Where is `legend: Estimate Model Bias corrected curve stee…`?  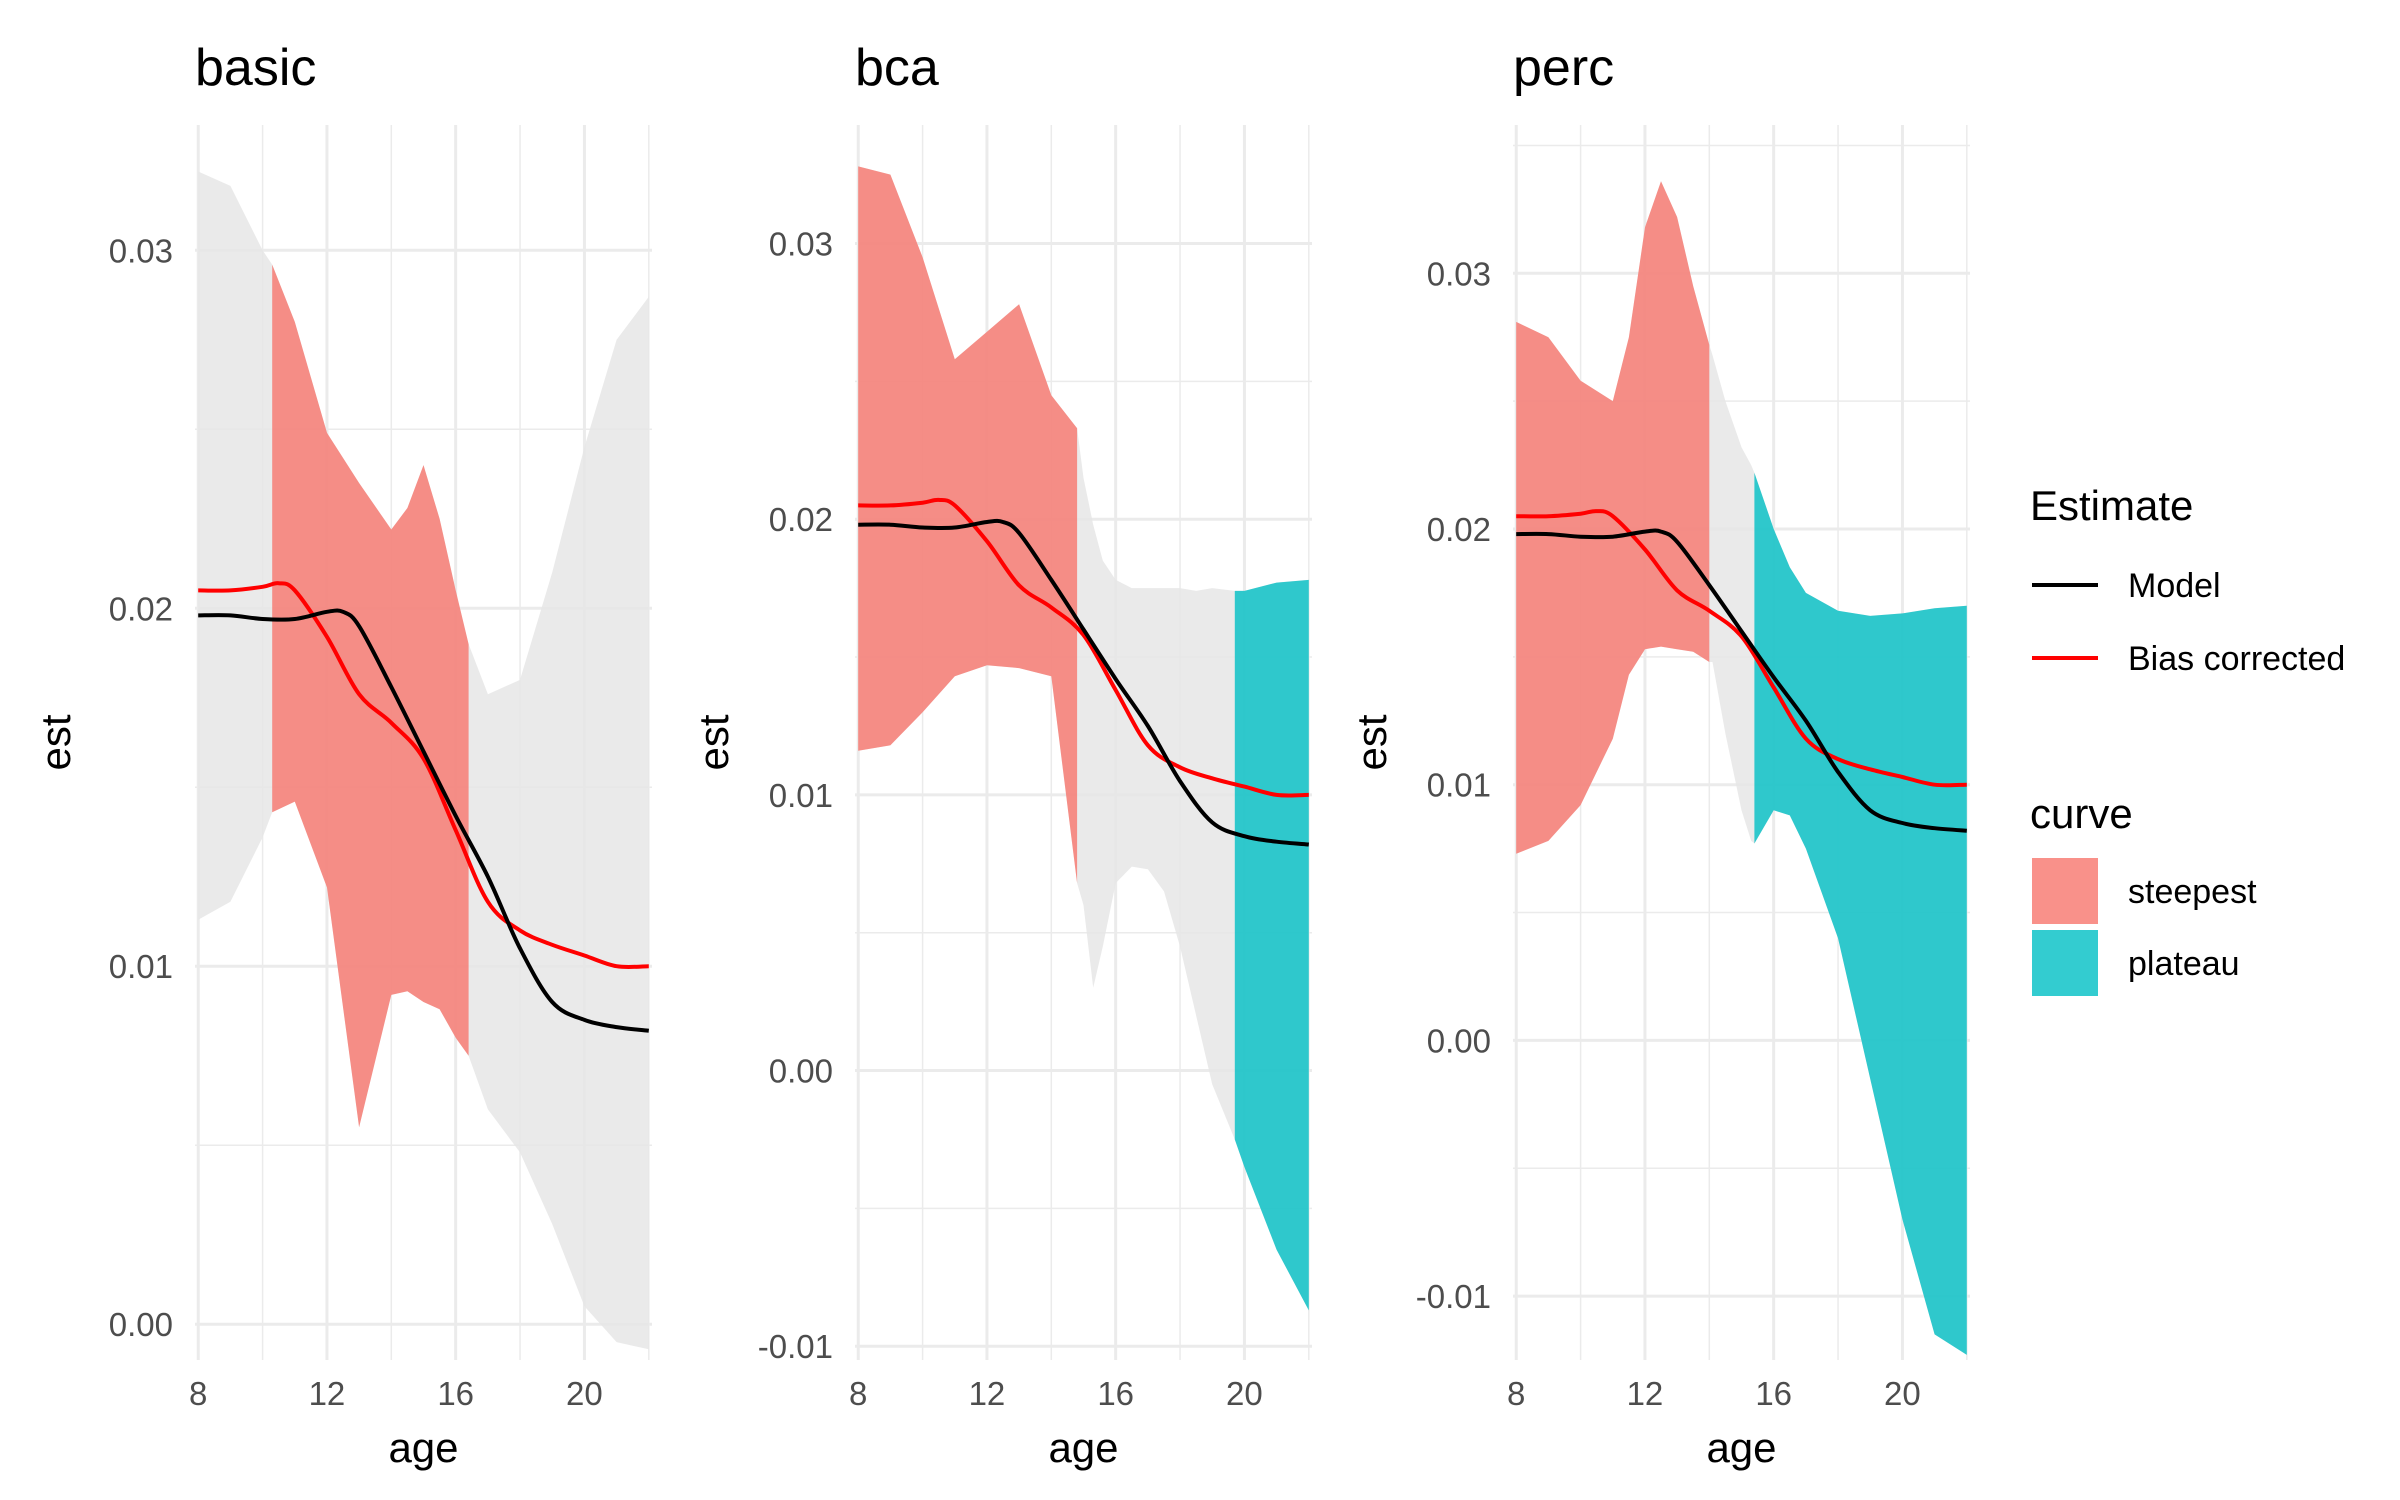 legend: Estimate Model Bias corrected curve stee… is located at coordinates (2187, 739).